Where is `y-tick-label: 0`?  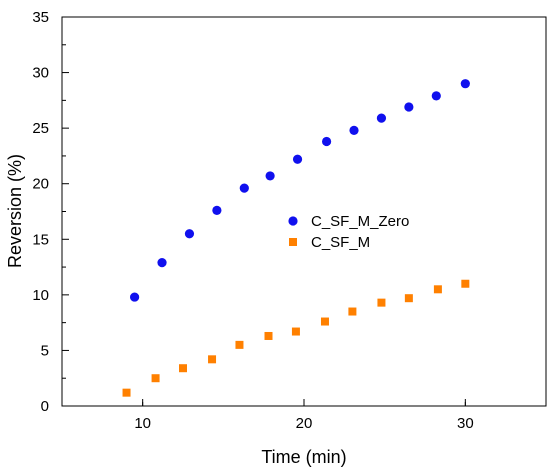 y-tick-label: 0 is located at coordinates (45, 406).